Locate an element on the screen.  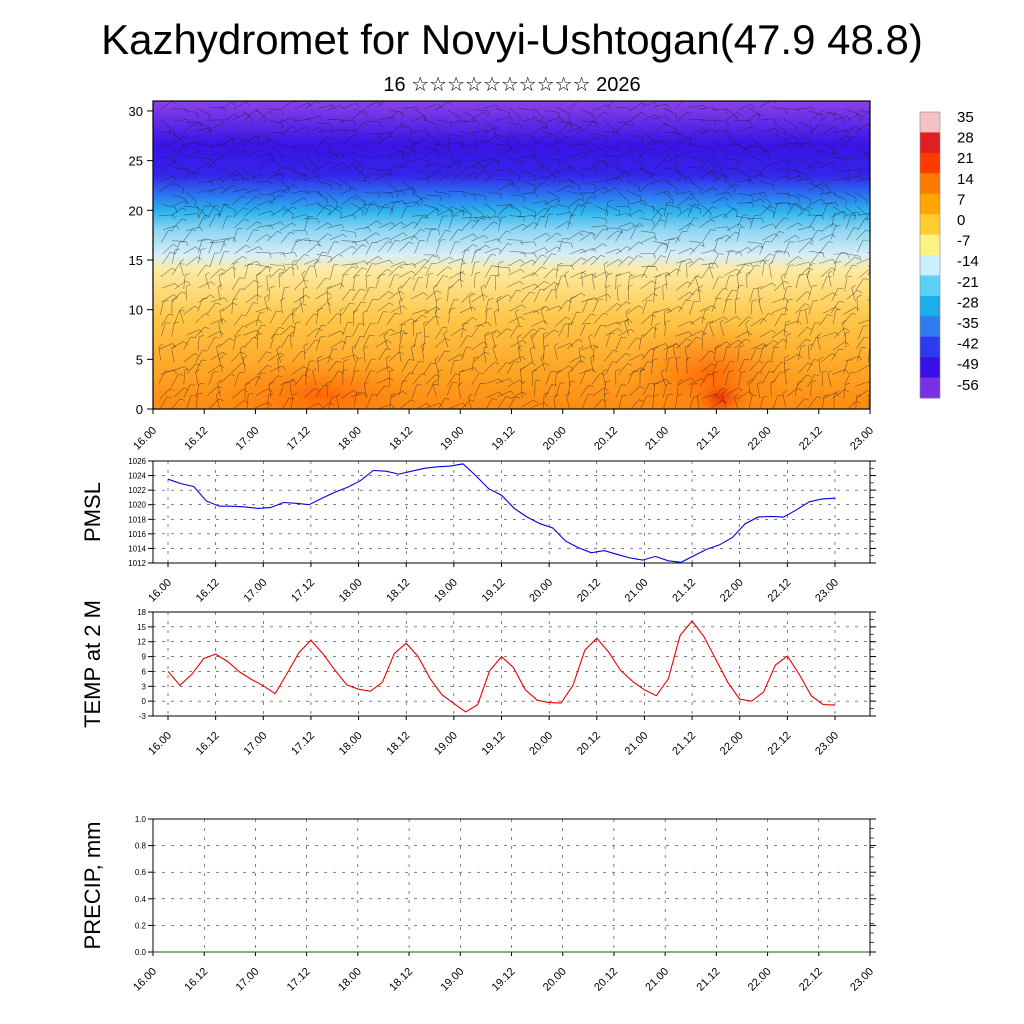
y-axis-title: PRECIP, mm is located at coordinates (92, 886).